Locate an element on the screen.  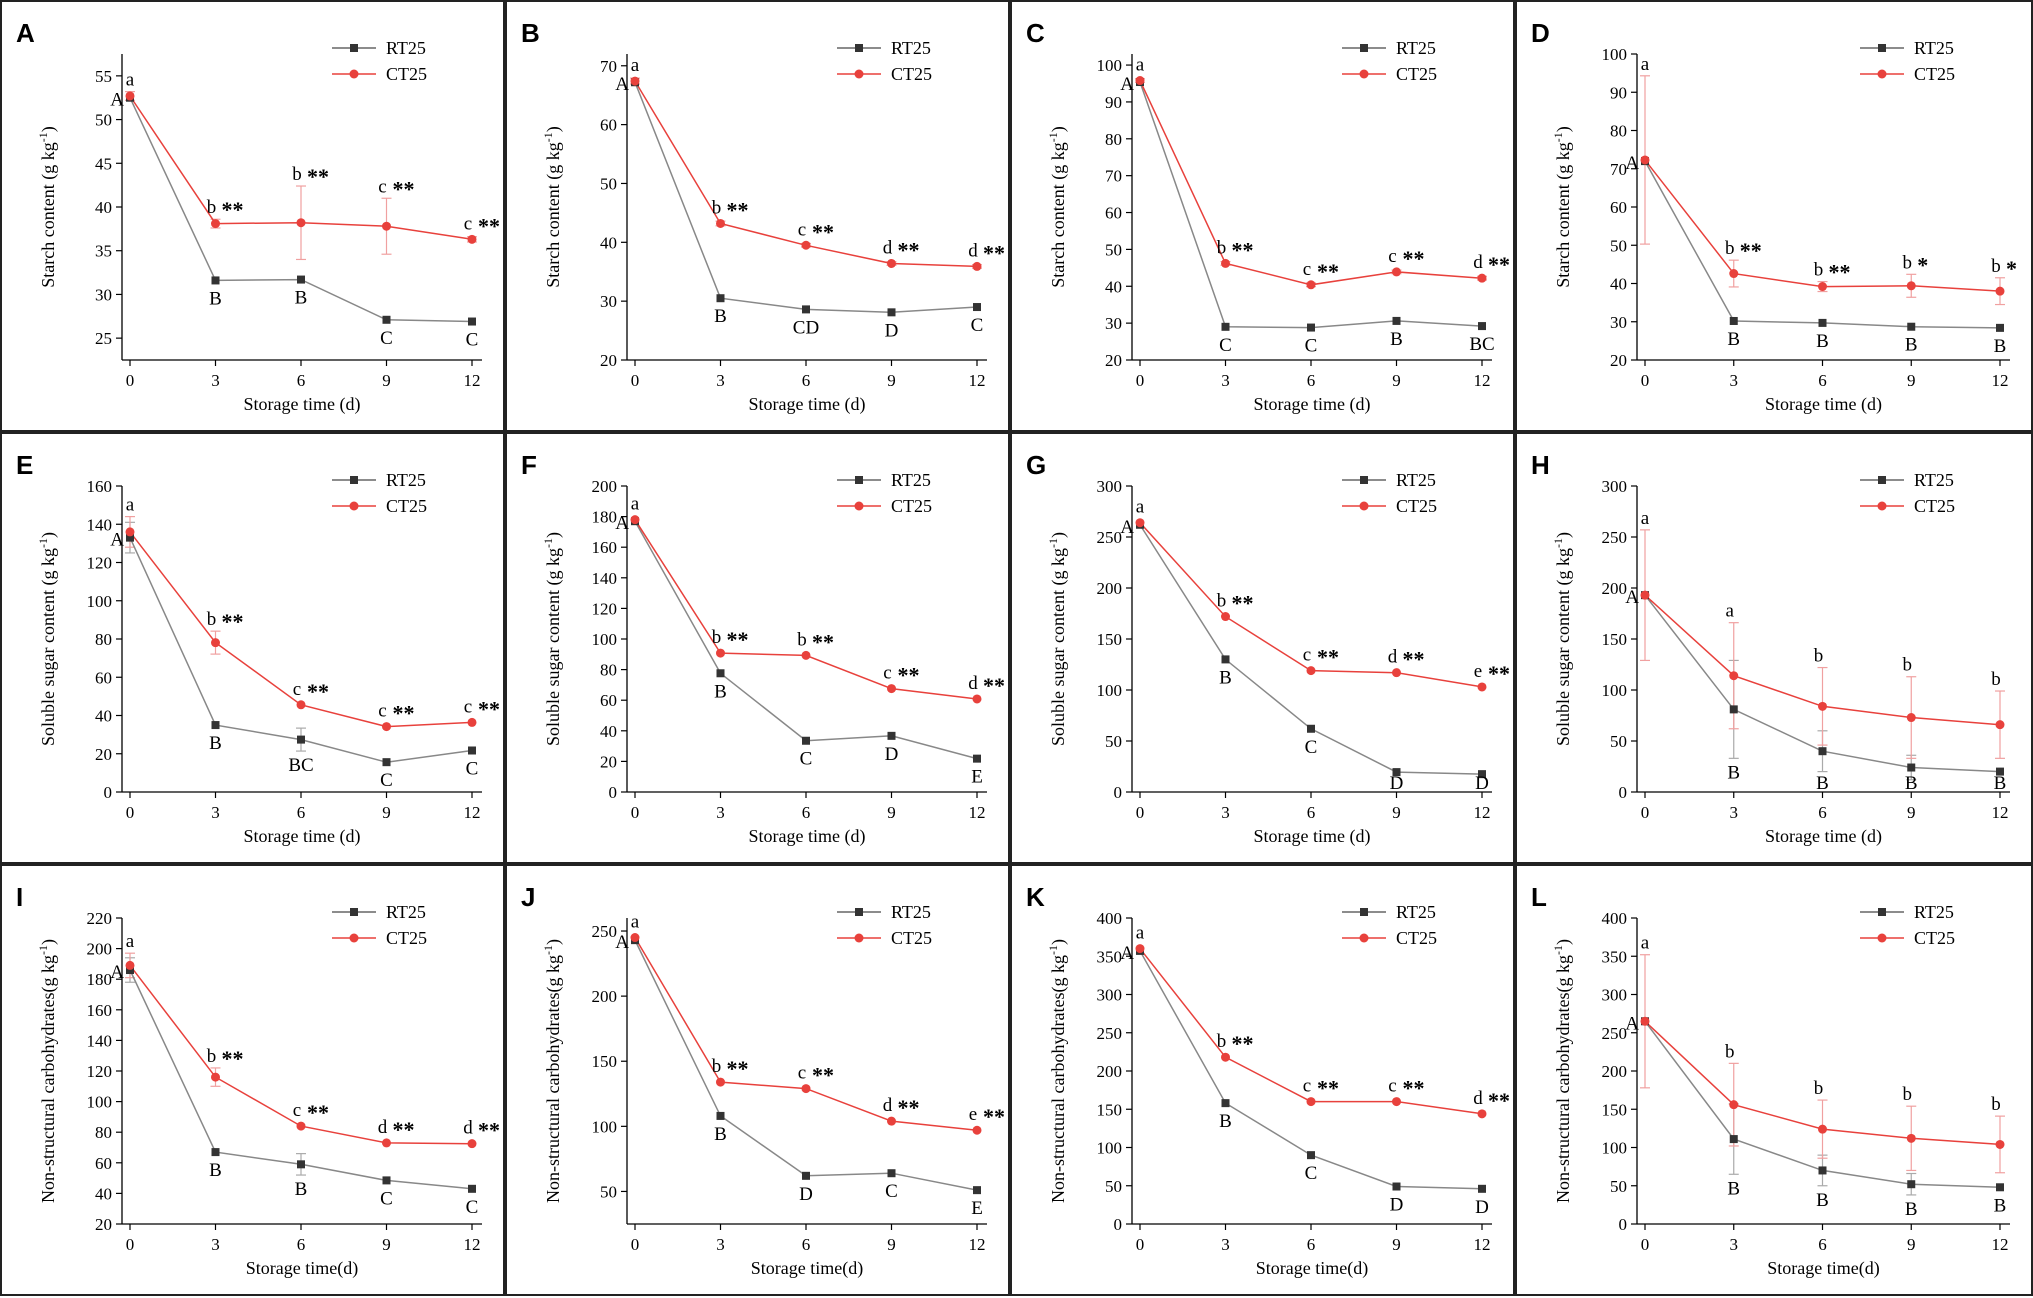
y-axis-title-main: Starch content (g kg is located at coordinates (553, 214).